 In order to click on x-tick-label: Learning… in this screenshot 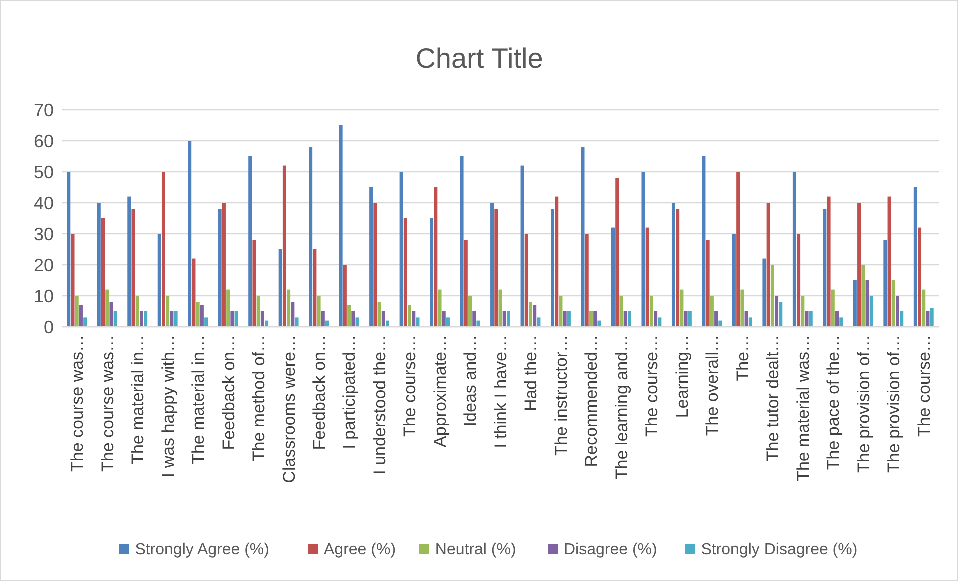, I will do `click(682, 376)`.